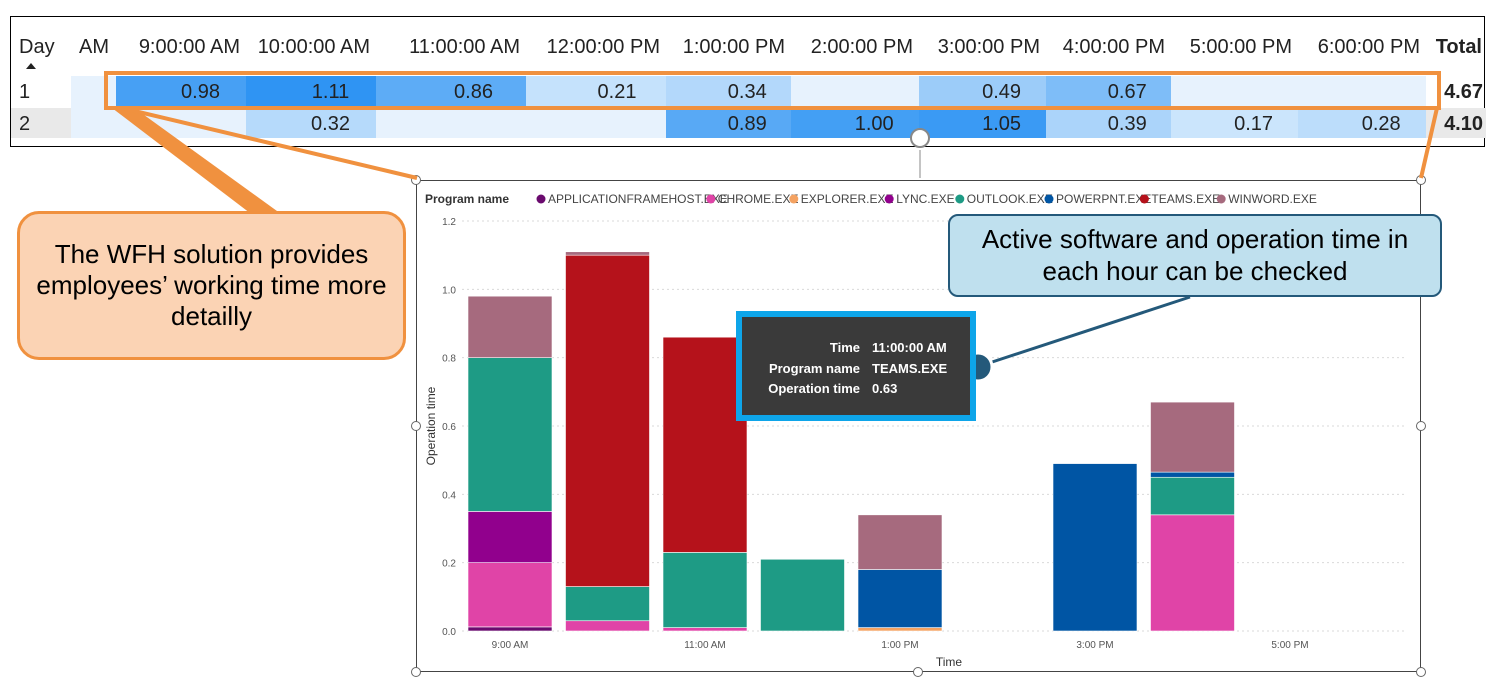 This screenshot has height=692, width=1500. Describe the element at coordinates (918, 672) in the screenshot. I see `resize-handle-bottom-middle` at that location.